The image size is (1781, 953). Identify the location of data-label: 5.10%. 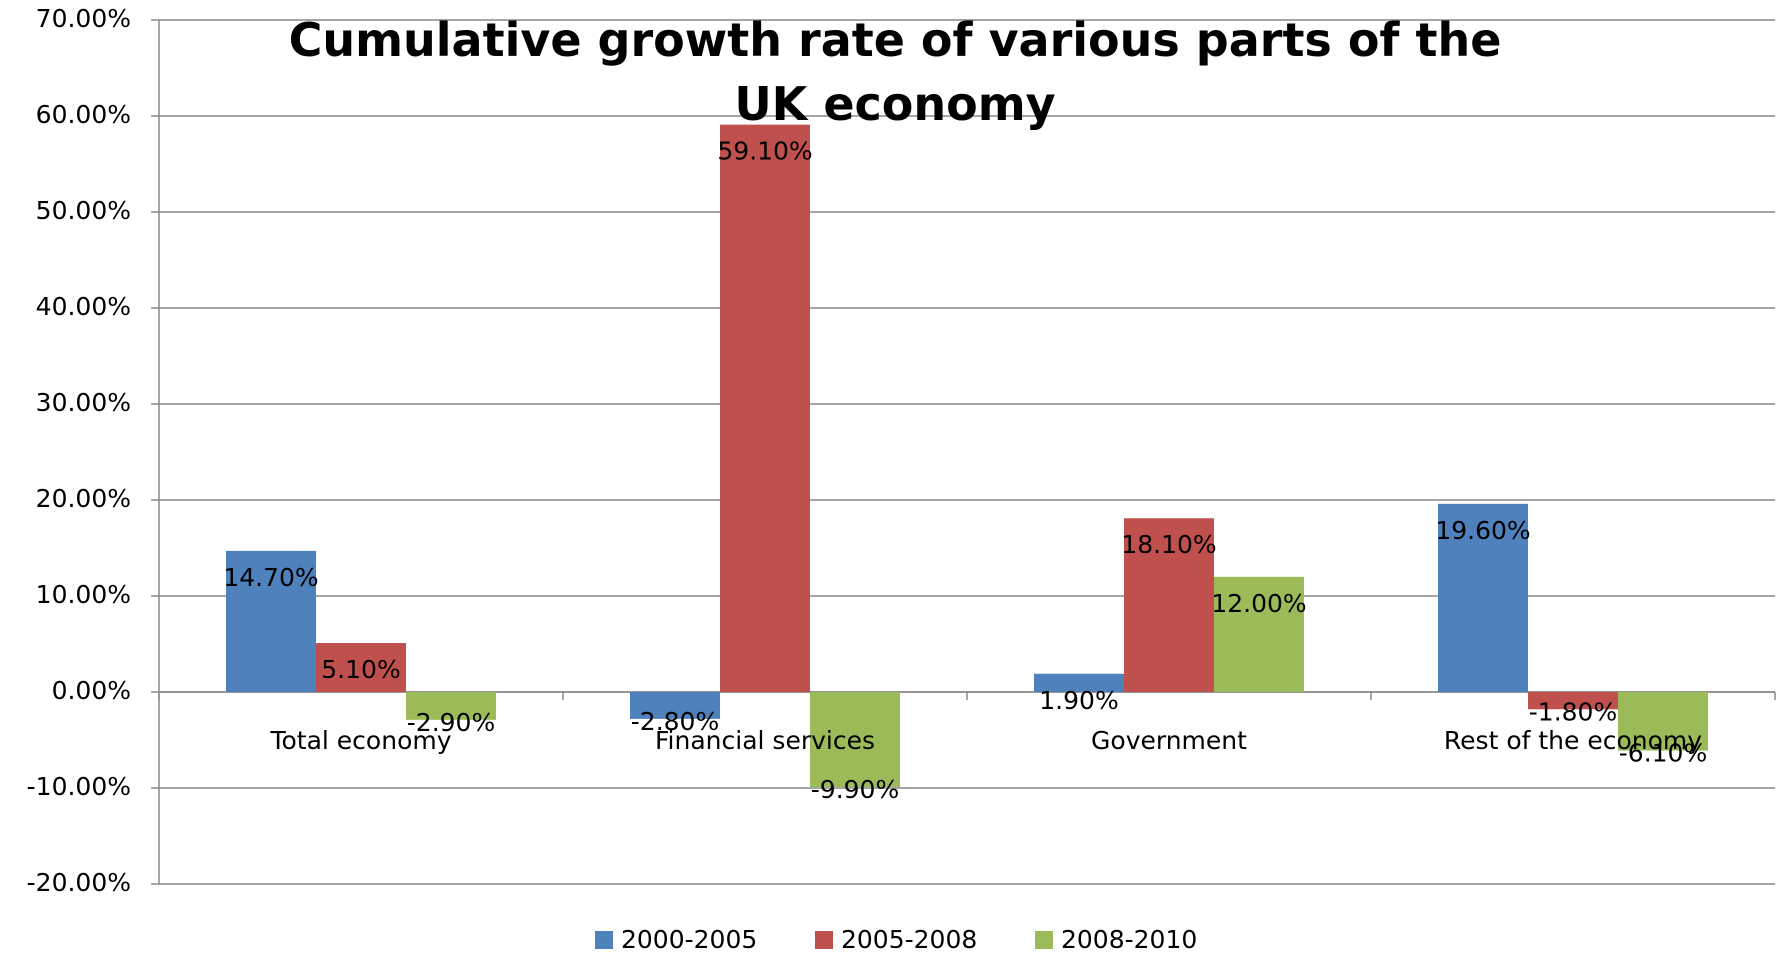
(360, 669).